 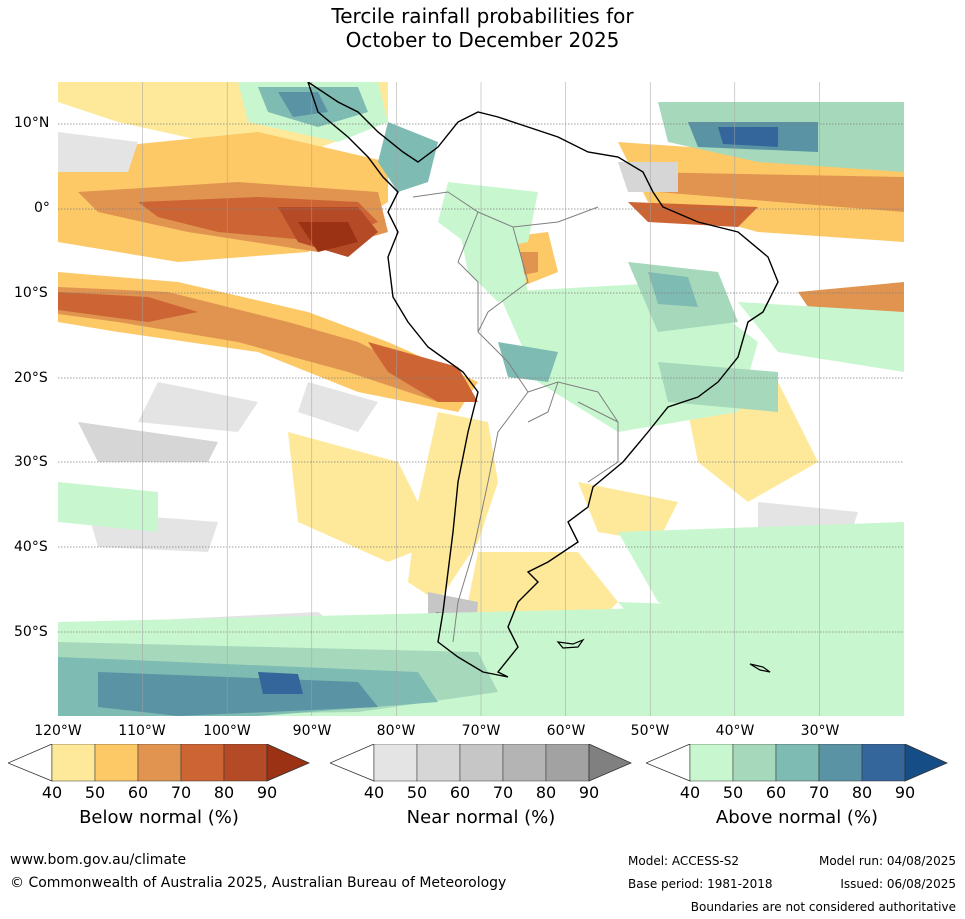 What do you see at coordinates (417, 792) in the screenshot?
I see `cbar-near-tick: 50` at bounding box center [417, 792].